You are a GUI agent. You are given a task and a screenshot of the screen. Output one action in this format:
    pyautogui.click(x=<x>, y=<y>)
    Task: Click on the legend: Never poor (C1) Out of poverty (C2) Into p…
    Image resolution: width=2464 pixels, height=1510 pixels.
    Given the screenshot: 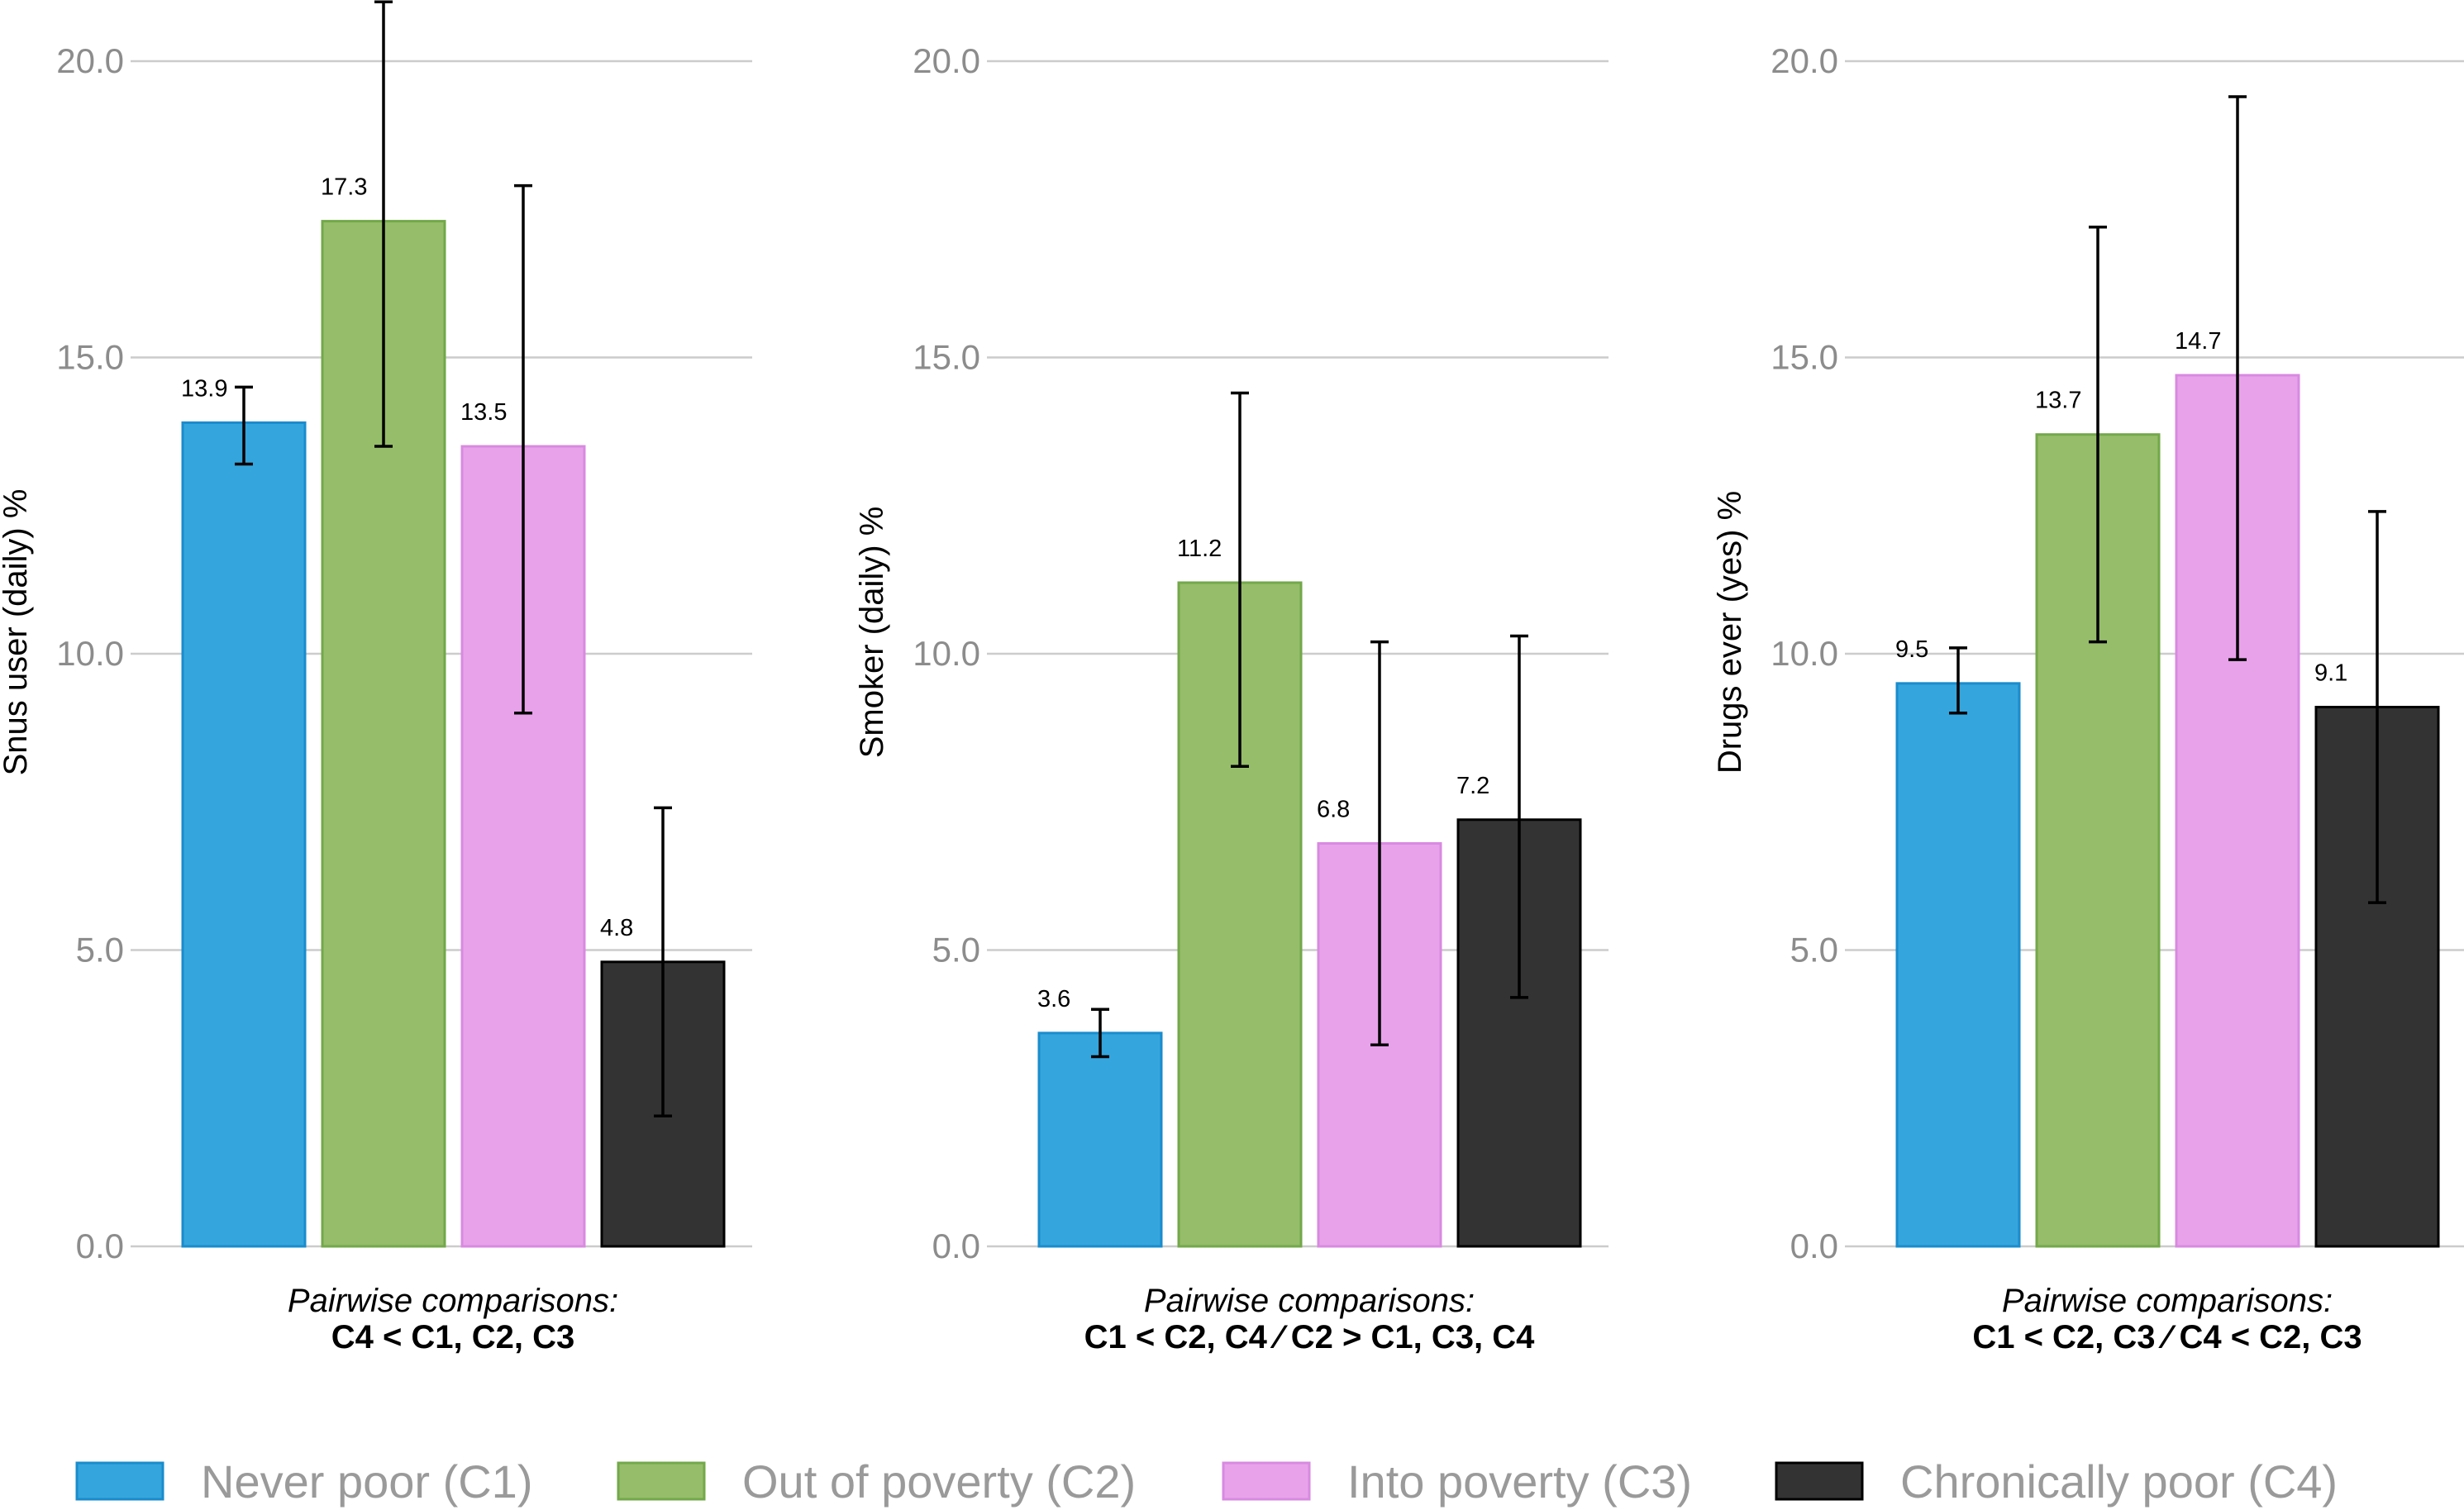 What is the action you would take?
    pyautogui.click(x=1206, y=1481)
    